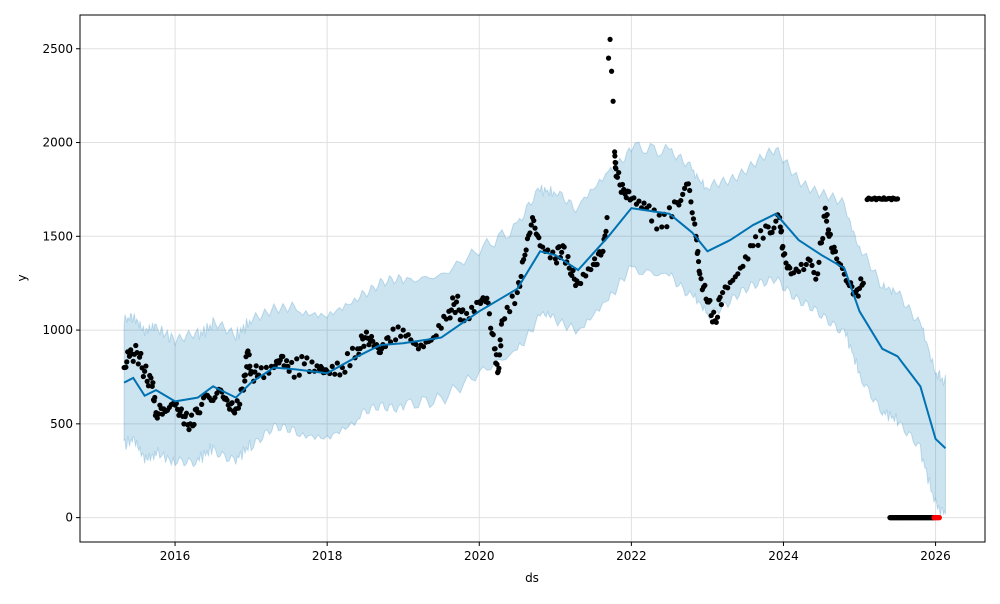  What do you see at coordinates (57, 236) in the screenshot?
I see `y-tick-label: 1500` at bounding box center [57, 236].